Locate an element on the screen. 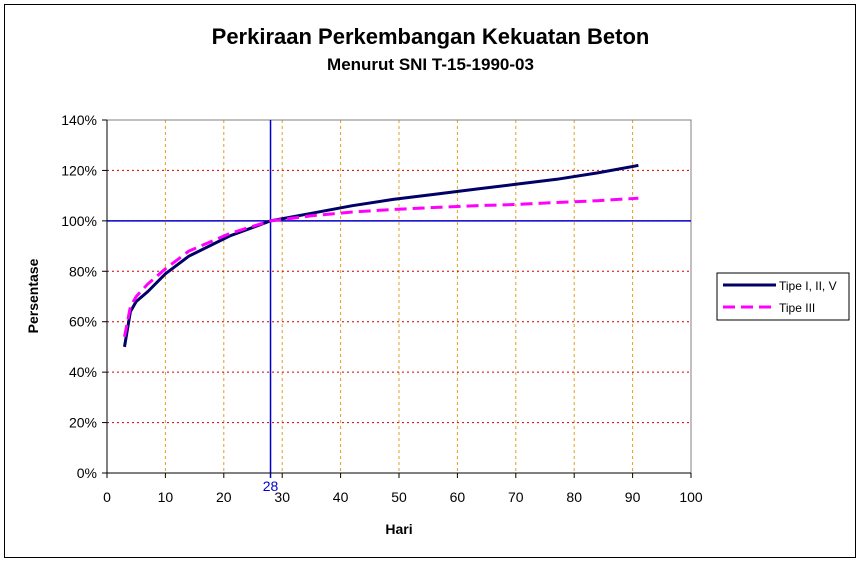  y-tick-label: 60% is located at coordinates (83, 322).